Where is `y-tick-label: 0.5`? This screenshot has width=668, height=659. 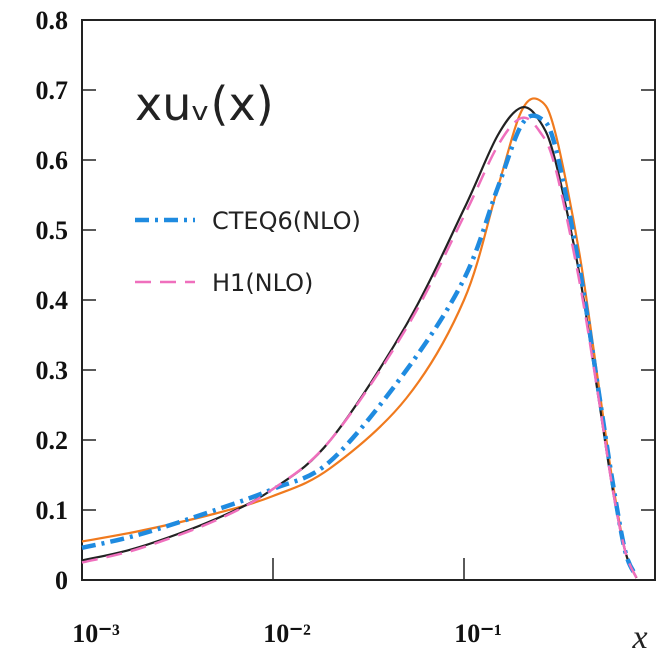
y-tick-label: 0.5 is located at coordinates (52, 230).